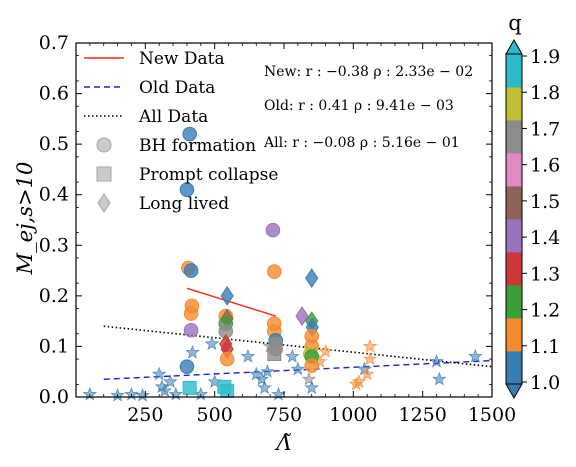 The width and height of the screenshot is (576, 467). Describe the element at coordinates (184, 204) in the screenshot. I see `legend-label: Long lived` at that location.